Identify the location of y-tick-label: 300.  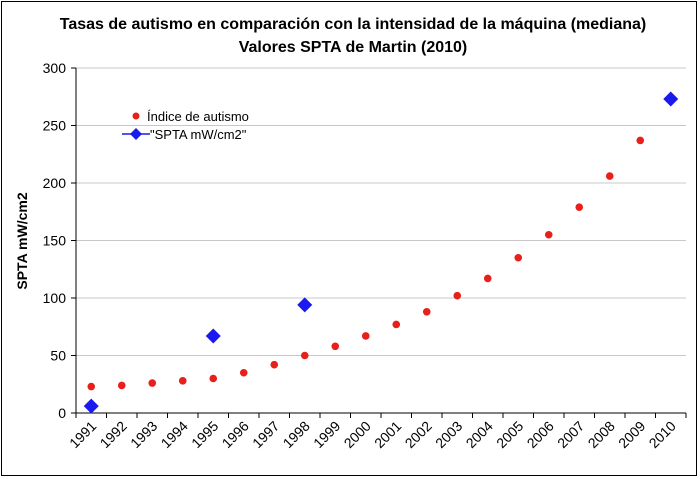
(55, 68).